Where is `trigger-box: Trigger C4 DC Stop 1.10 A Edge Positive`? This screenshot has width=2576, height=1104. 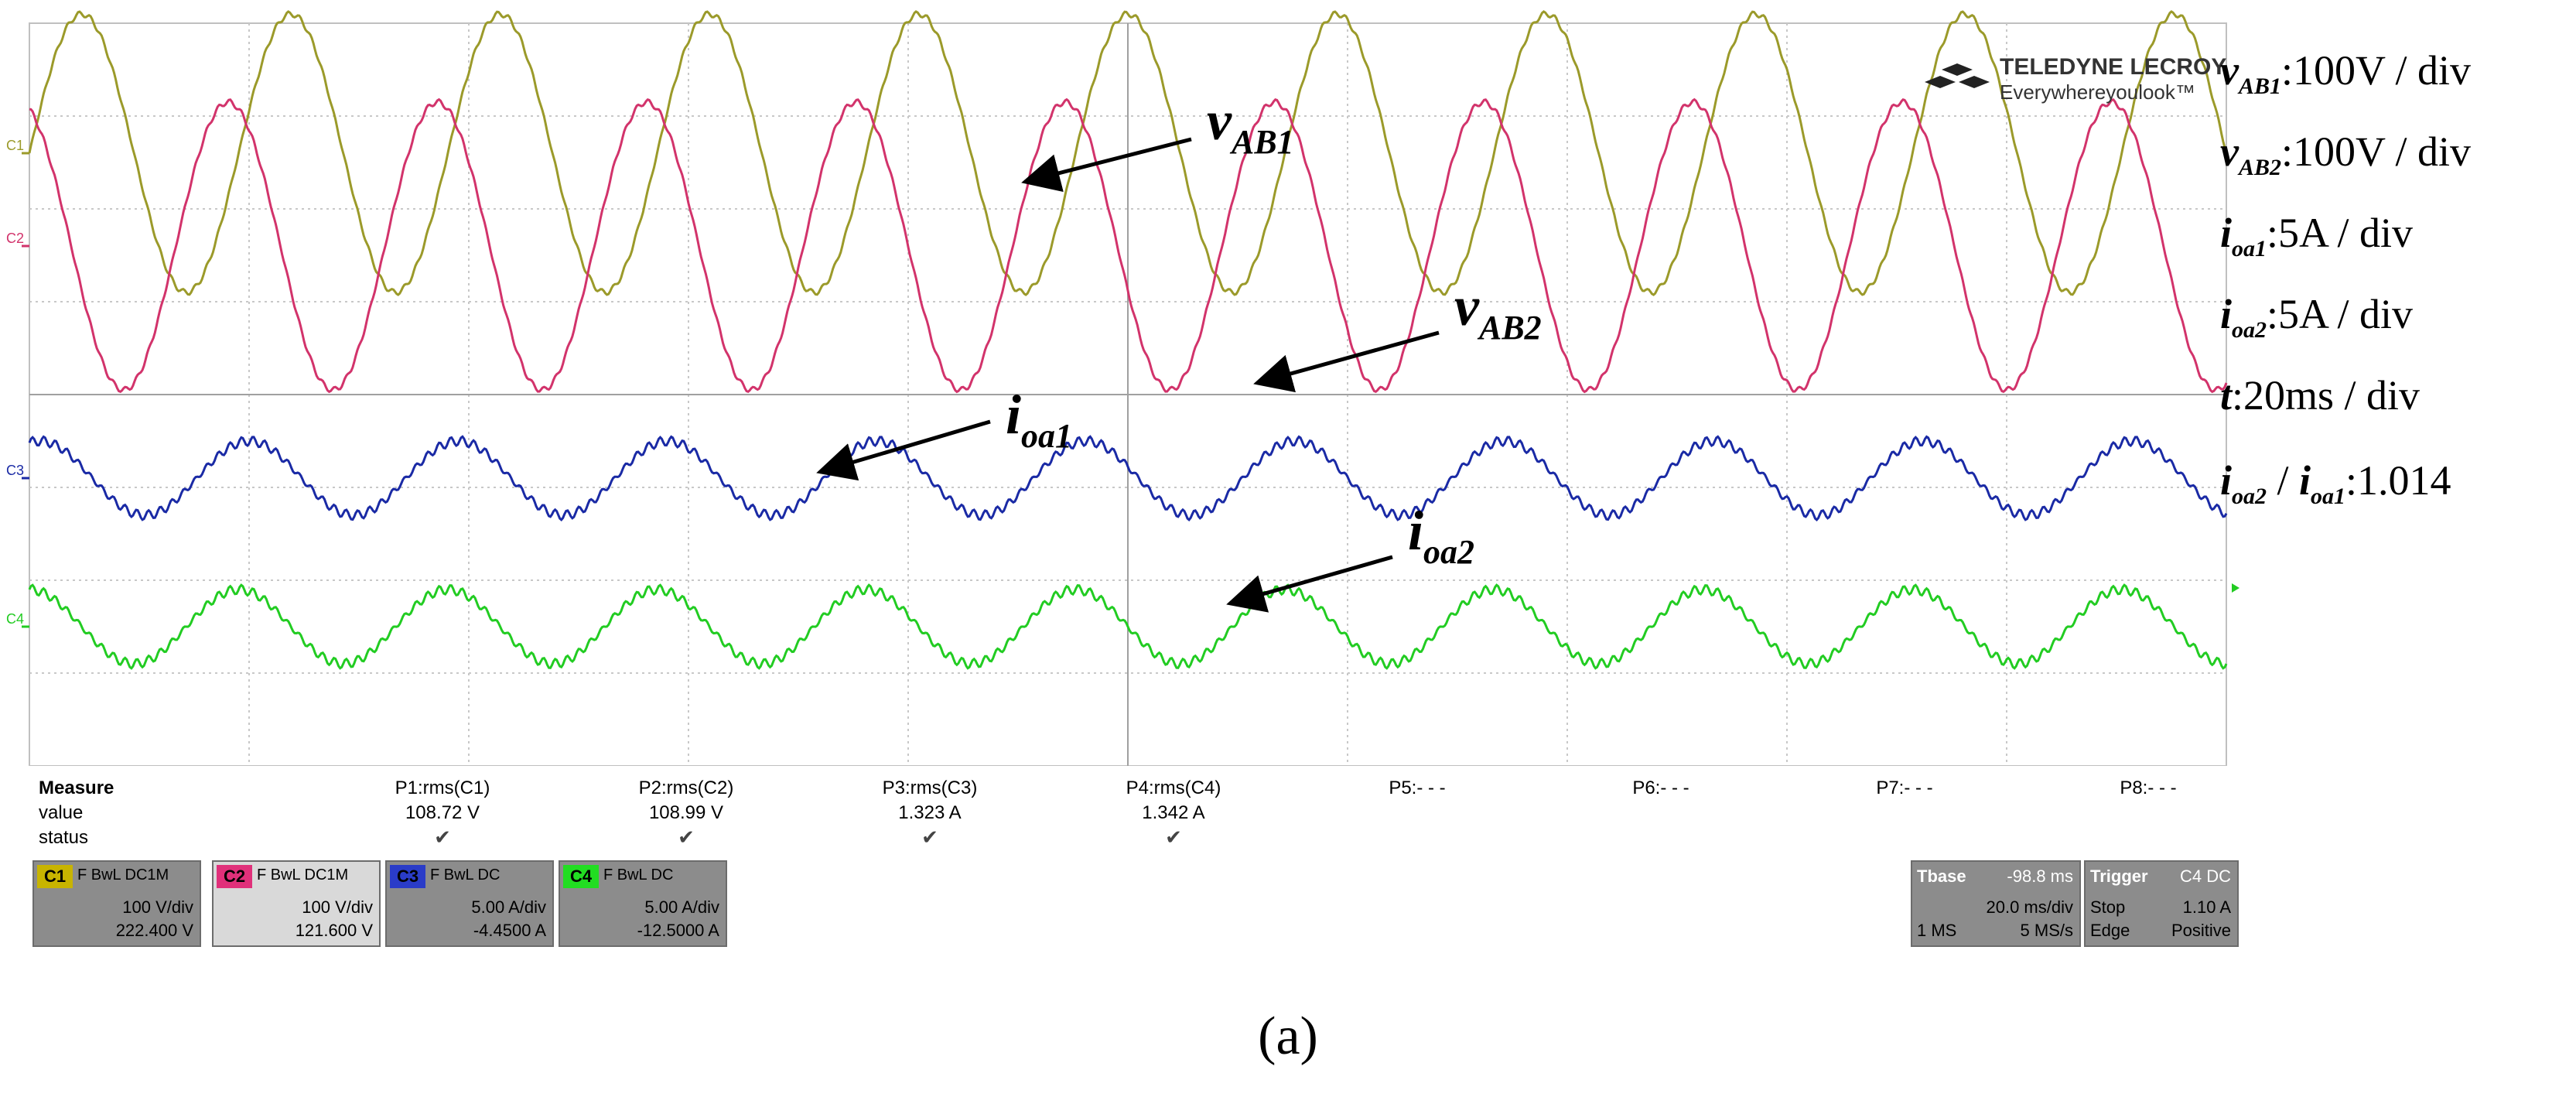 trigger-box: Trigger C4 DC Stop 1.10 A Edge Positive is located at coordinates (2161, 903).